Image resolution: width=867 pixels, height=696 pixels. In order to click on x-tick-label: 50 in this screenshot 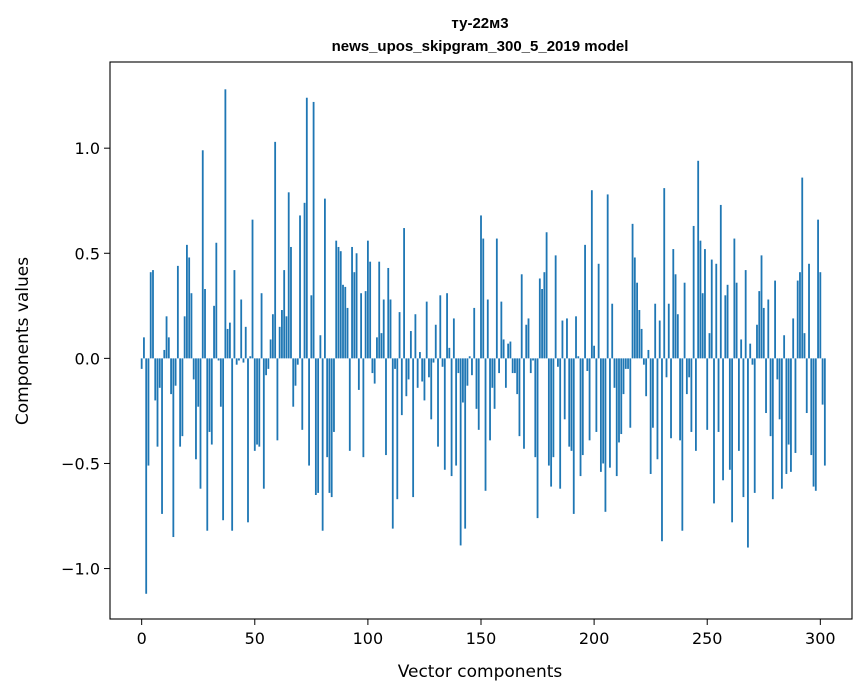, I will do `click(255, 638)`.